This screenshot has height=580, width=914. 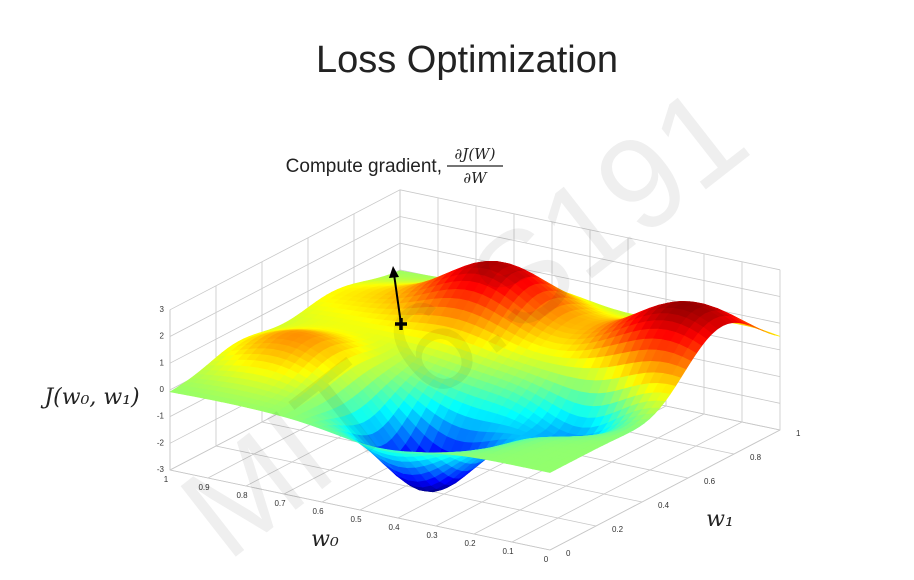 What do you see at coordinates (475, 178) in the screenshot?
I see `gradient-denominator: ∂W` at bounding box center [475, 178].